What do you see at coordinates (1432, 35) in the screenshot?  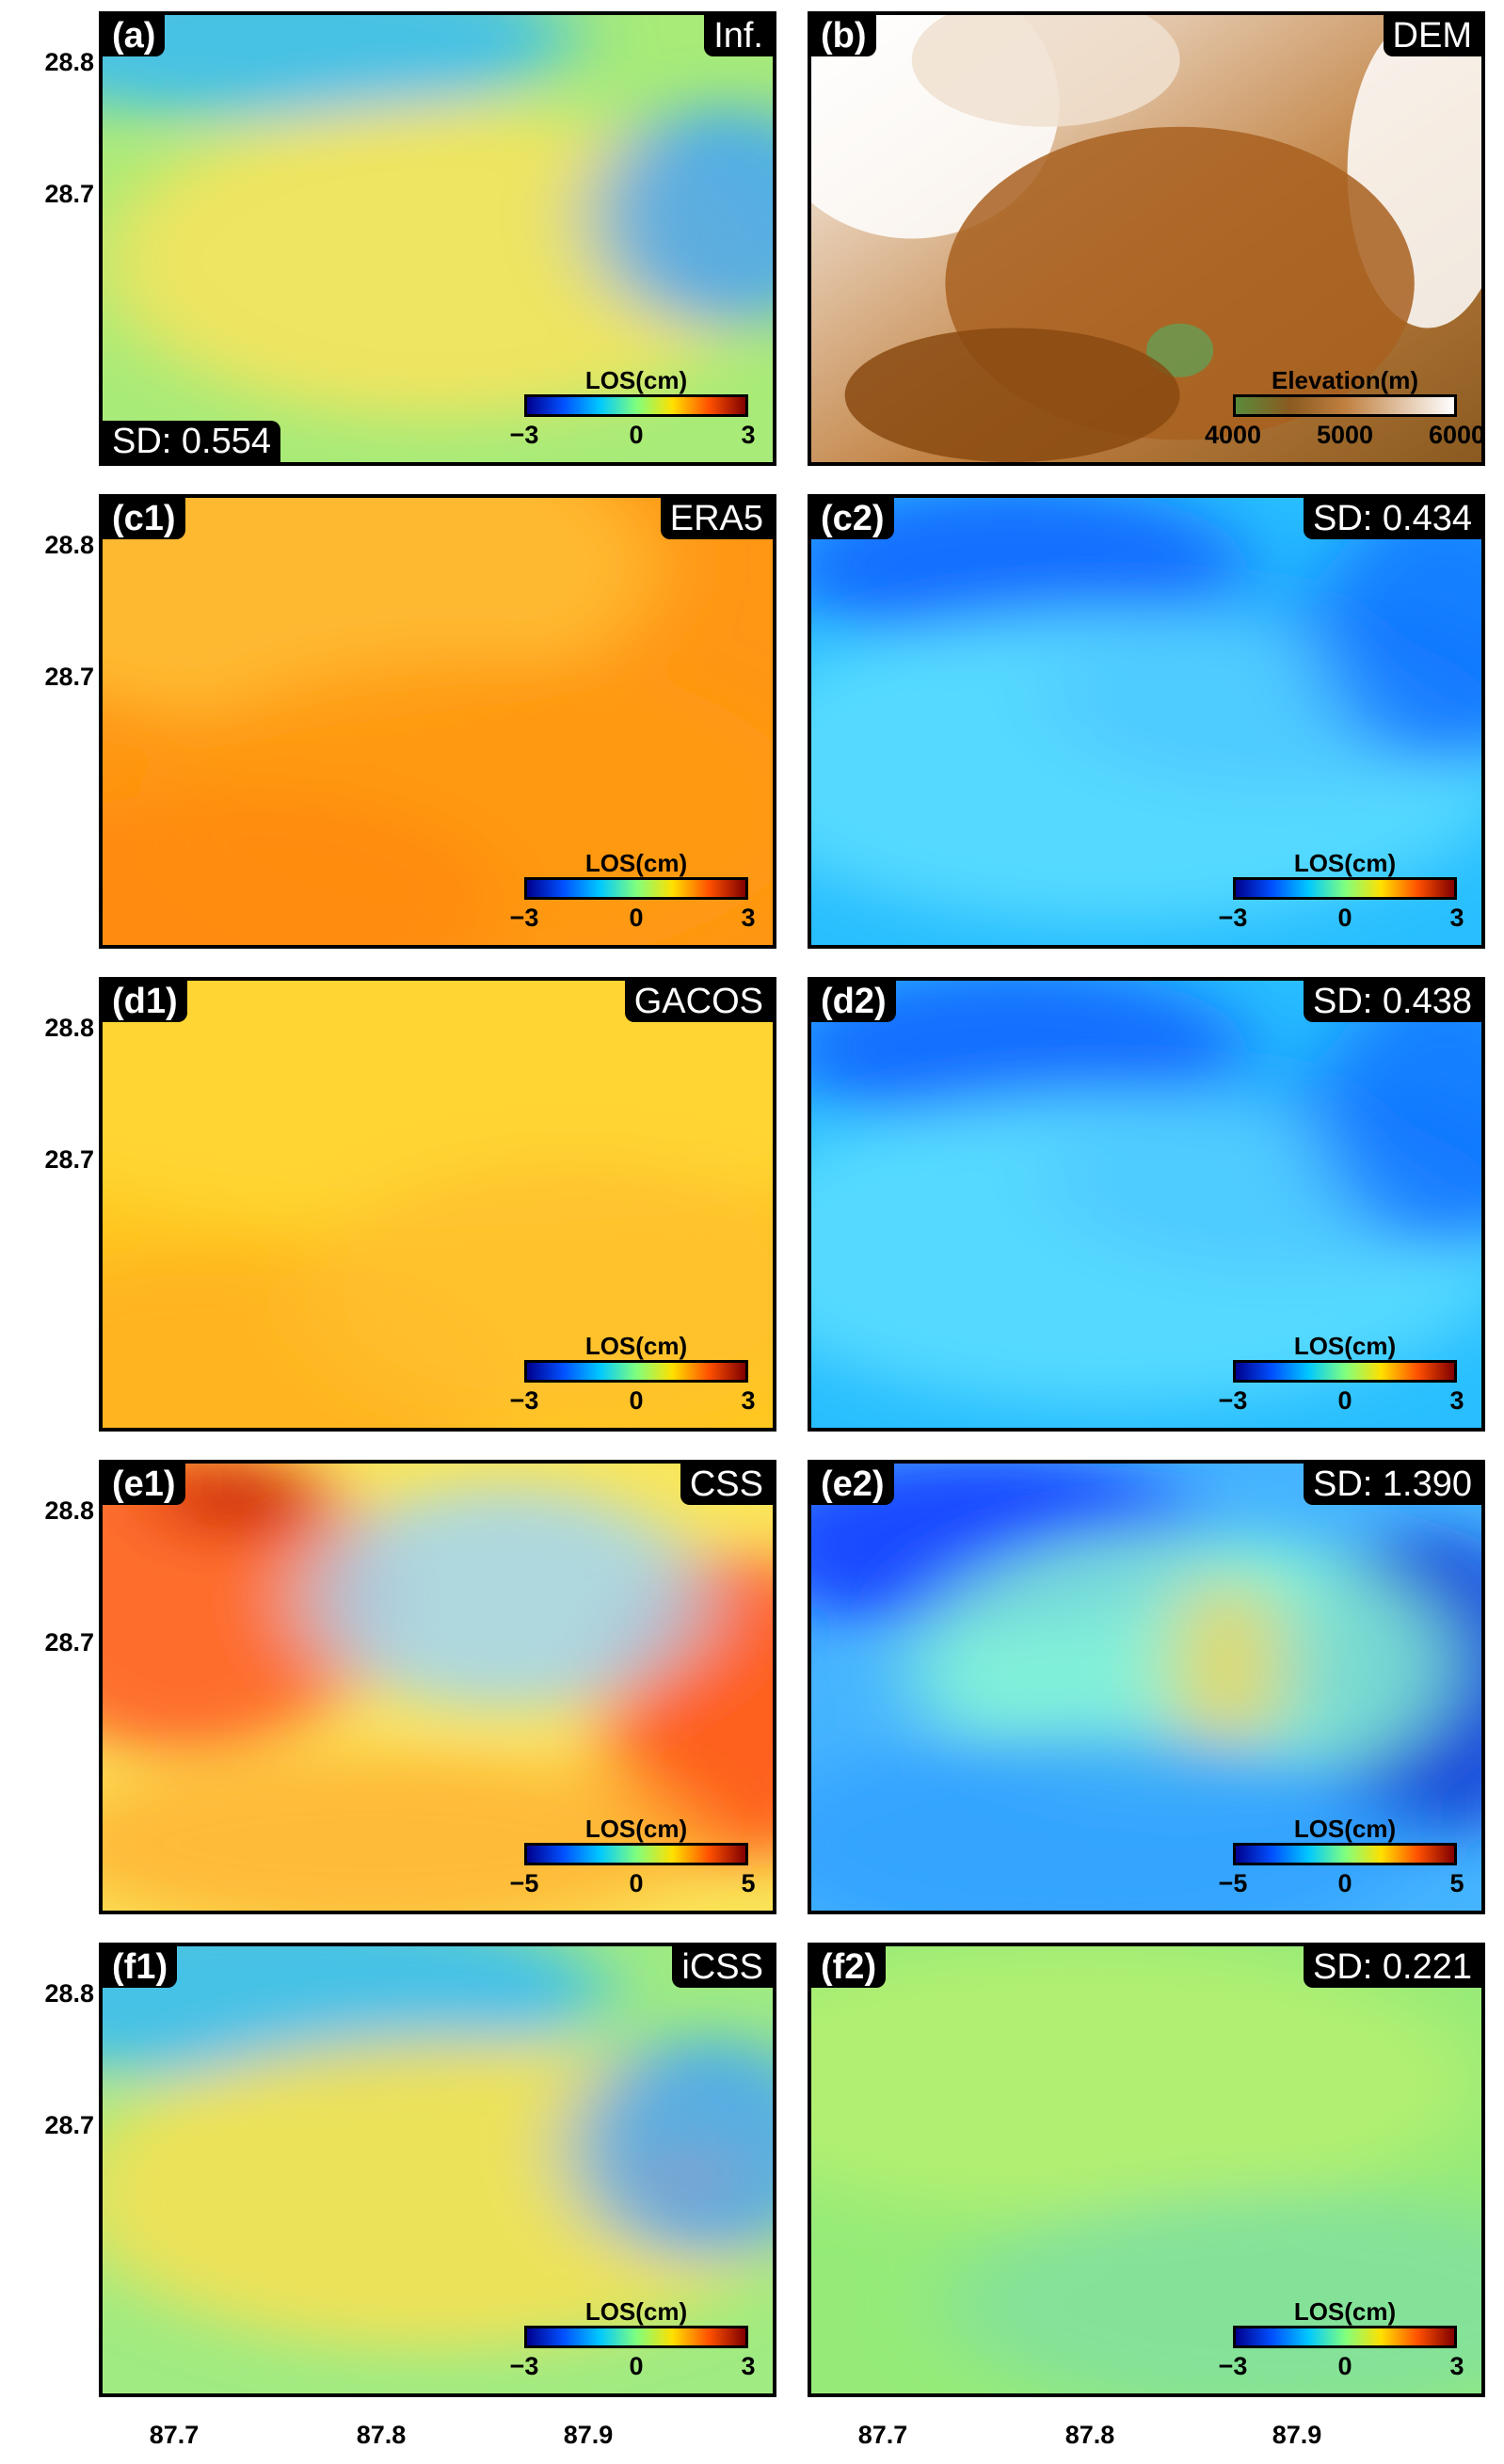 I see `panel-title: DEM` at bounding box center [1432, 35].